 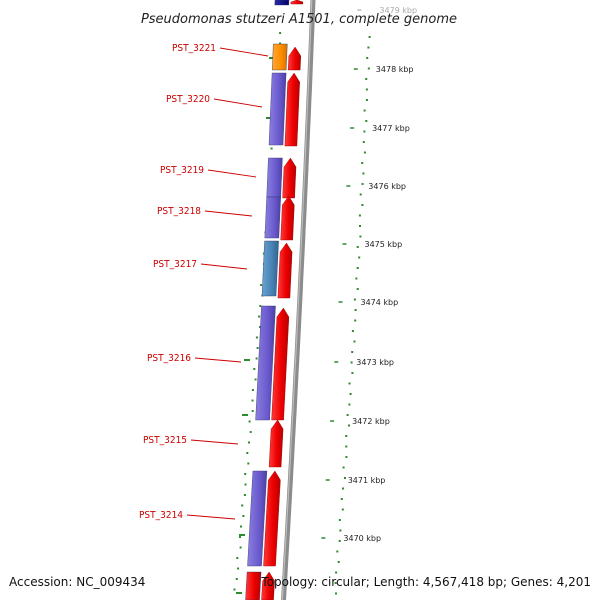 What do you see at coordinates (179, 211) in the screenshot?
I see `locus-label: PST_3218` at bounding box center [179, 211].